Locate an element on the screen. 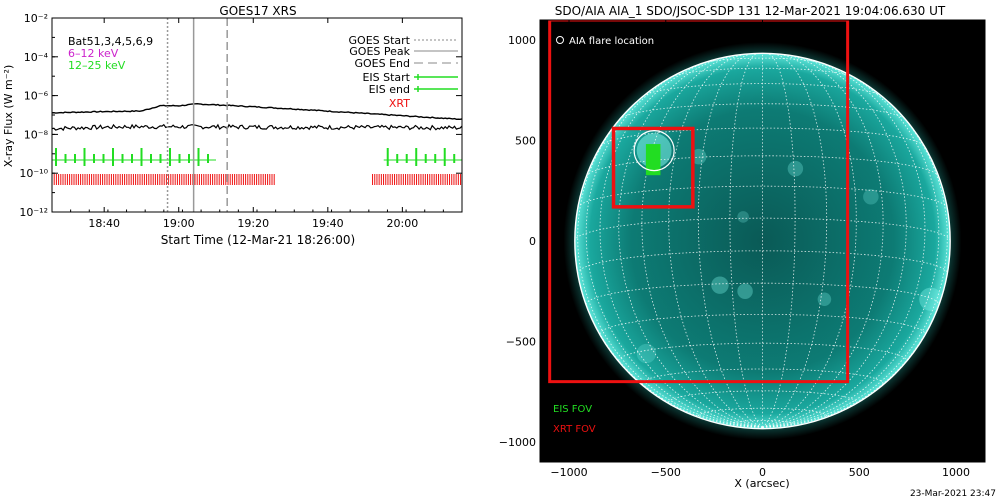  x-tick-label: 20:00 is located at coordinates (403, 223).